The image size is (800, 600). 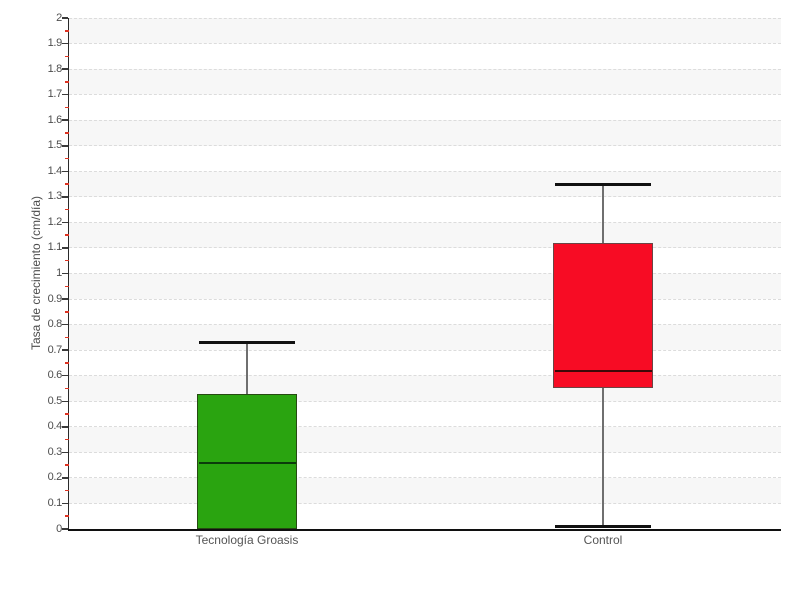 What do you see at coordinates (55, 68) in the screenshot?
I see `y-tick-label: 1.8` at bounding box center [55, 68].